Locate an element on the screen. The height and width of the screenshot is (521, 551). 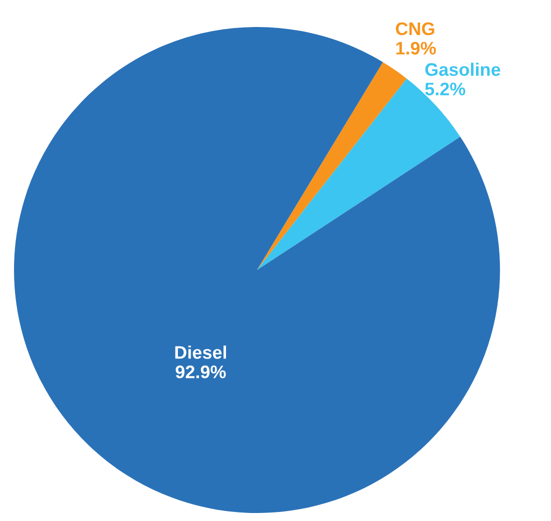
pie-slice is located at coordinates (332, 166).